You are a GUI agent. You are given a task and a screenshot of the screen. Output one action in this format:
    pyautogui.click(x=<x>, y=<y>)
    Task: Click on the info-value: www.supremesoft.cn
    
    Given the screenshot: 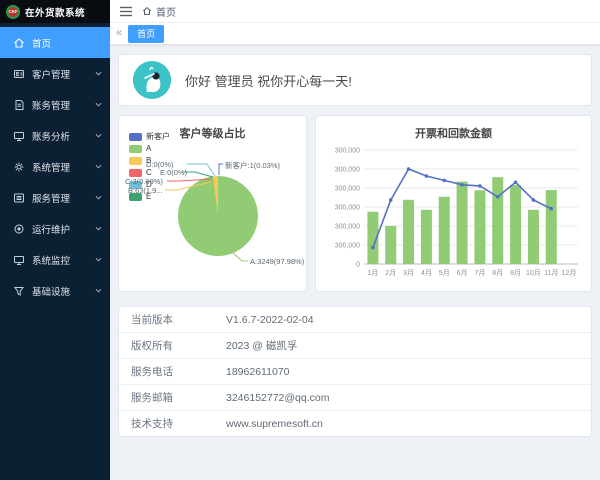 What is the action you would take?
    pyautogui.click(x=274, y=423)
    